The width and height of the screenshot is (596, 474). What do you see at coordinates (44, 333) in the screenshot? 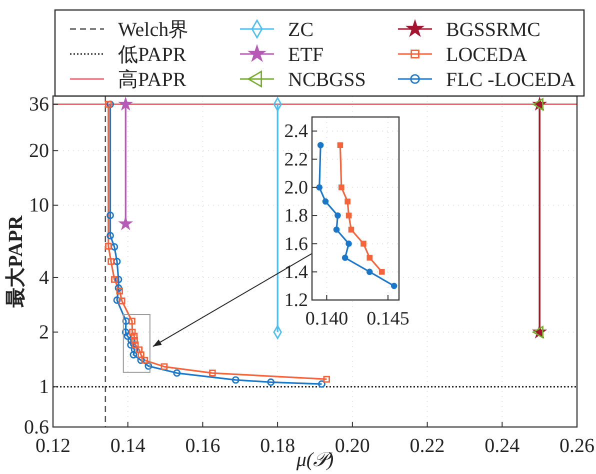
I see `y-tick-label: 2` at bounding box center [44, 333].